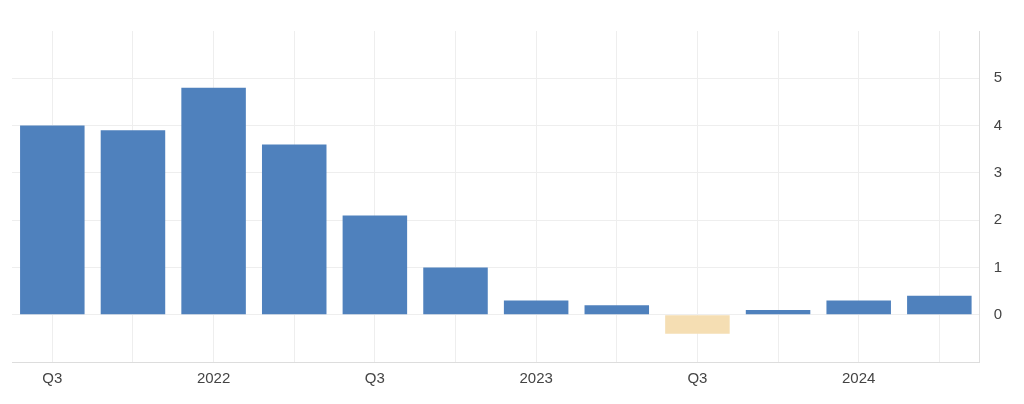  I want to click on x-tick-label: 2023, so click(536, 378).